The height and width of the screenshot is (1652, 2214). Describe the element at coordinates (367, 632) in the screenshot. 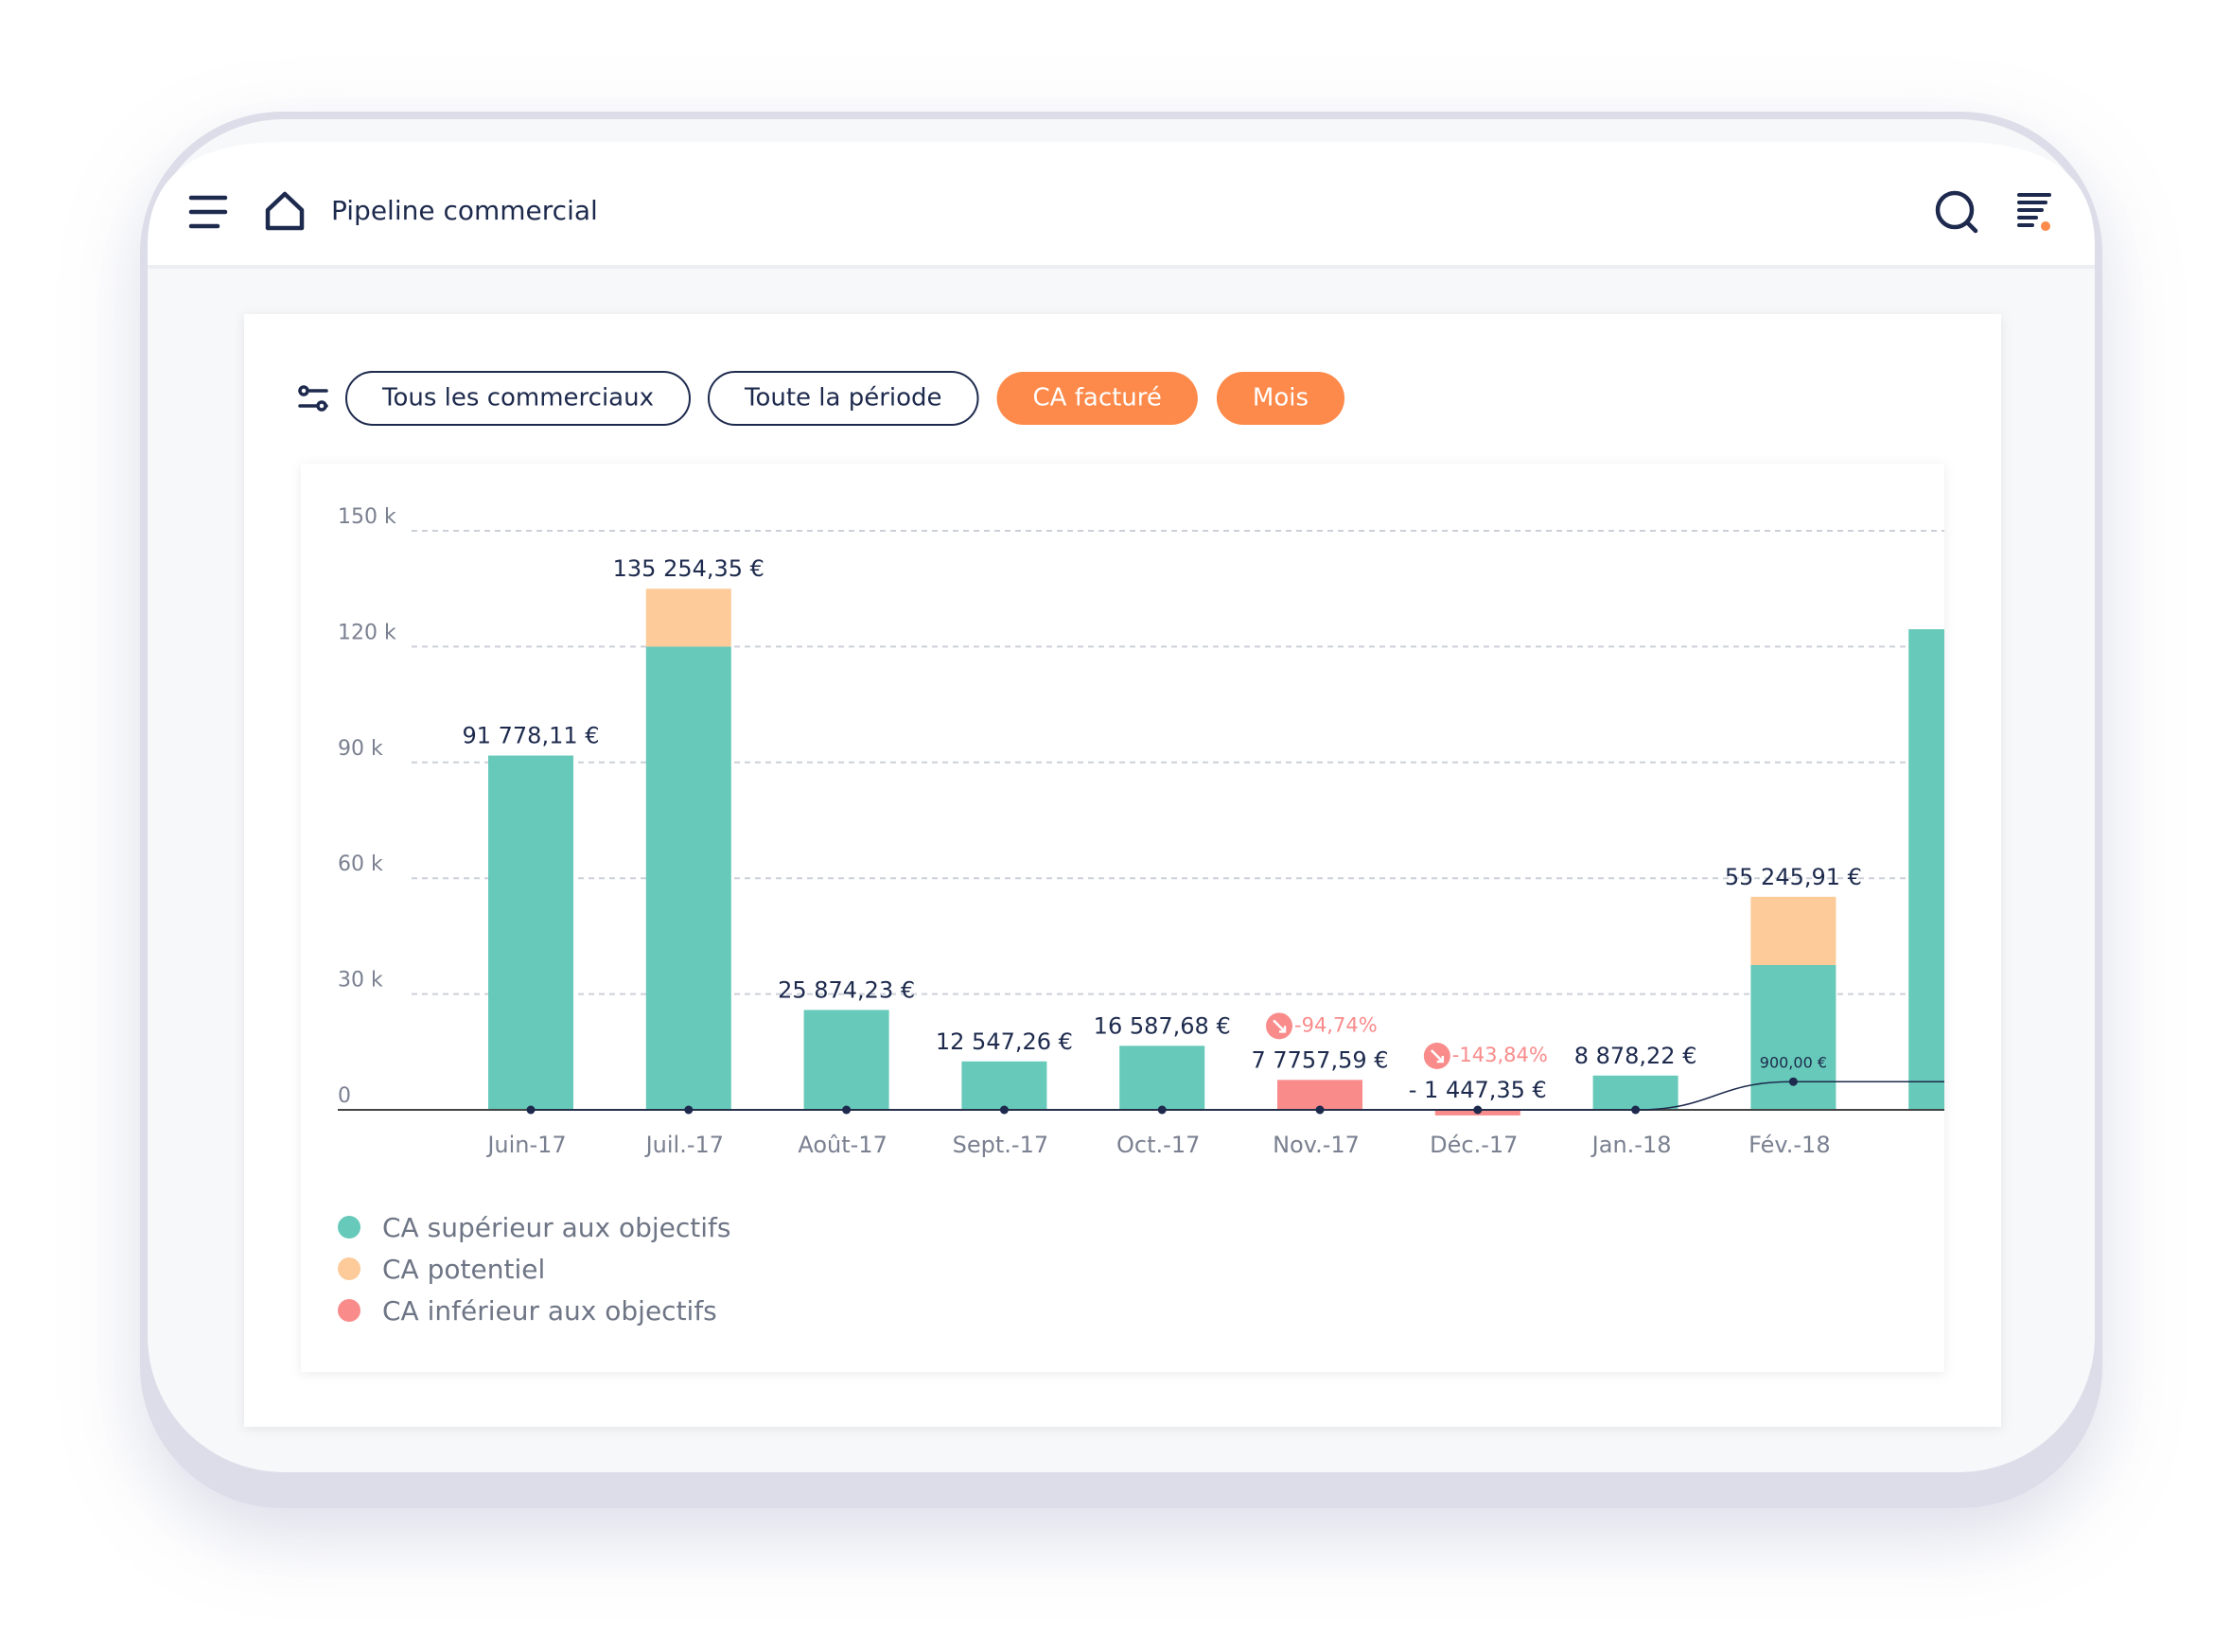

I see `y-tick-label: 120 k` at that location.